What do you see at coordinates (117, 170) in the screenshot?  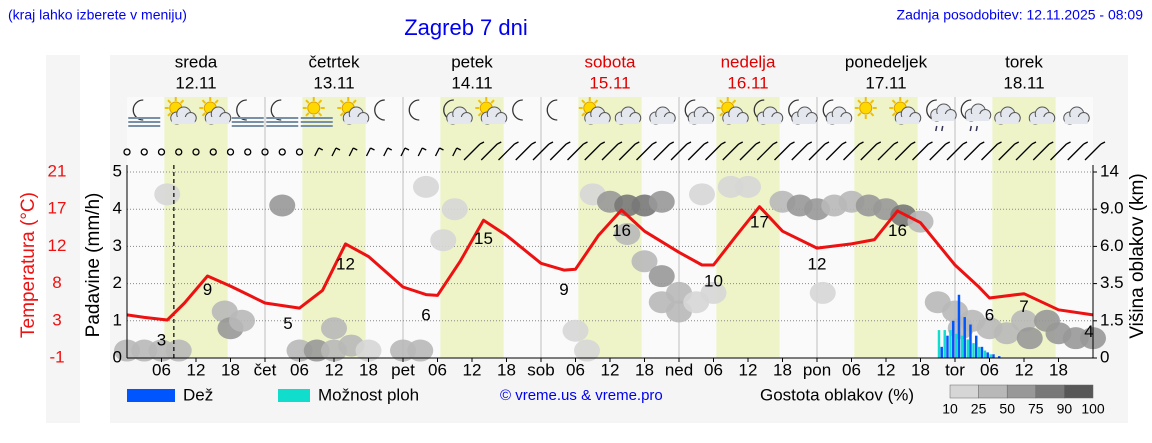 I see `y-tick-label: 5` at bounding box center [117, 170].